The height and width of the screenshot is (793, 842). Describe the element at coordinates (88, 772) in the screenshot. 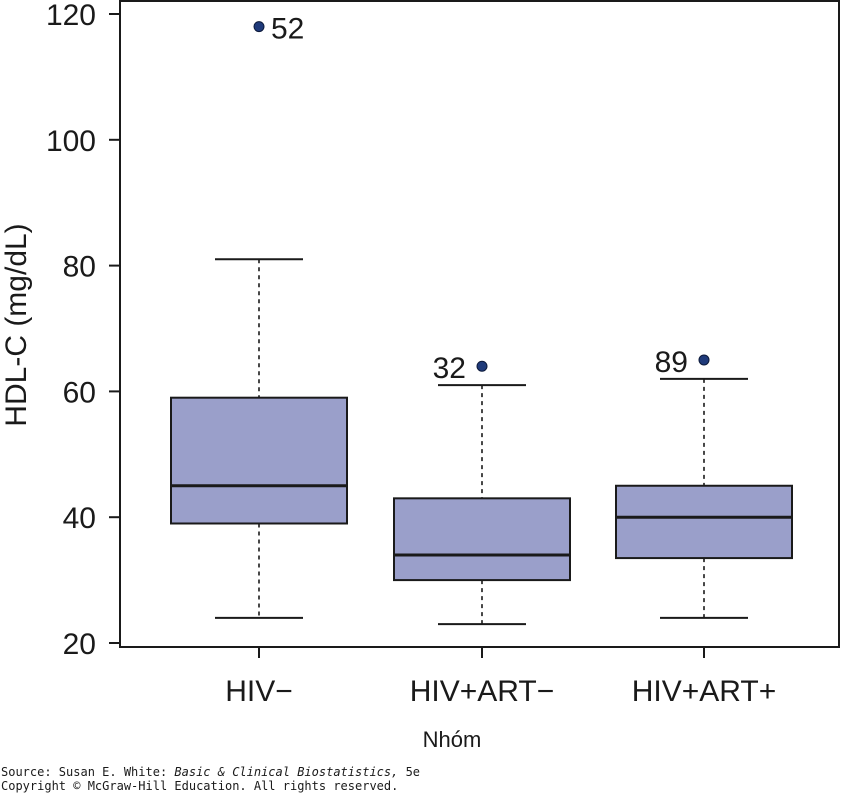

I see `source-prefix: Source: Susan E. White:` at that location.